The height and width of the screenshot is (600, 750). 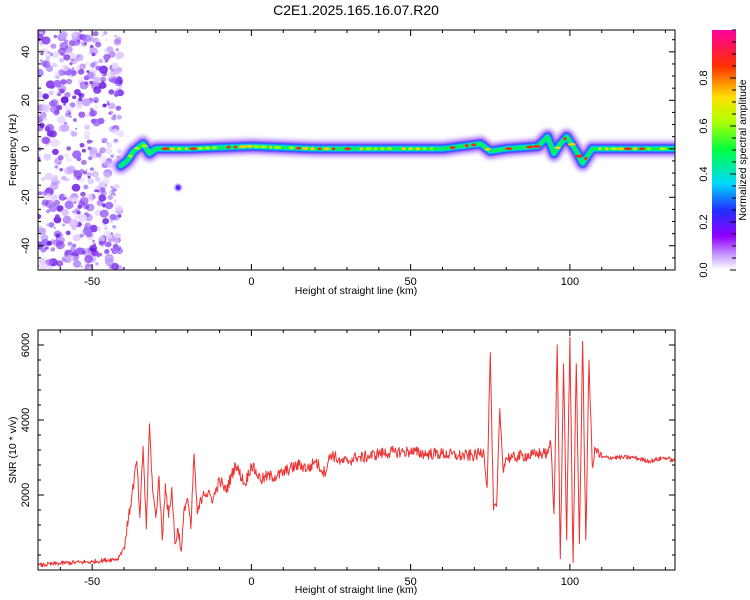 I want to click on colorbar-tick-label: 0.6, so click(x=704, y=125).